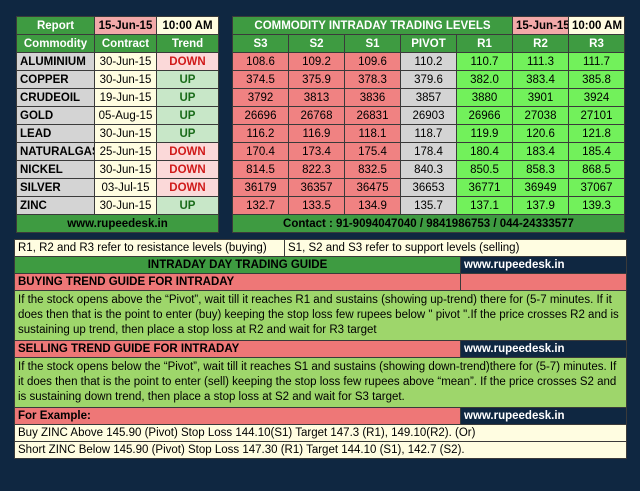 This screenshot has width=640, height=491. Describe the element at coordinates (125, 97) in the screenshot. I see `contract-date: 19-Jun-15` at that location.